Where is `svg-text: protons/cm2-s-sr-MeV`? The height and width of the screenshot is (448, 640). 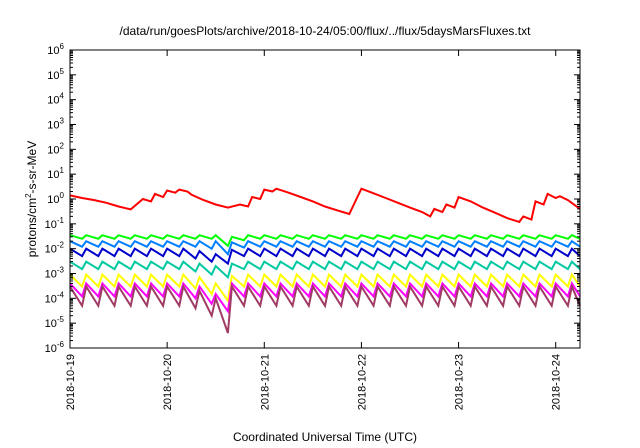
svg-text: protons/cm2-s-sr-MeV is located at coordinates (31, 199).